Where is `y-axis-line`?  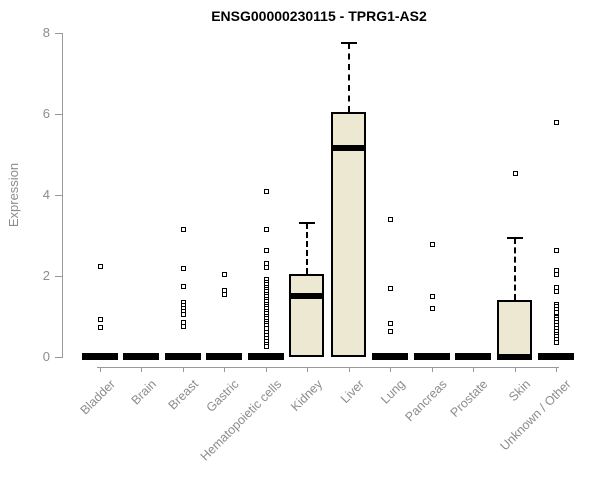 y-axis-line is located at coordinates (62, 195).